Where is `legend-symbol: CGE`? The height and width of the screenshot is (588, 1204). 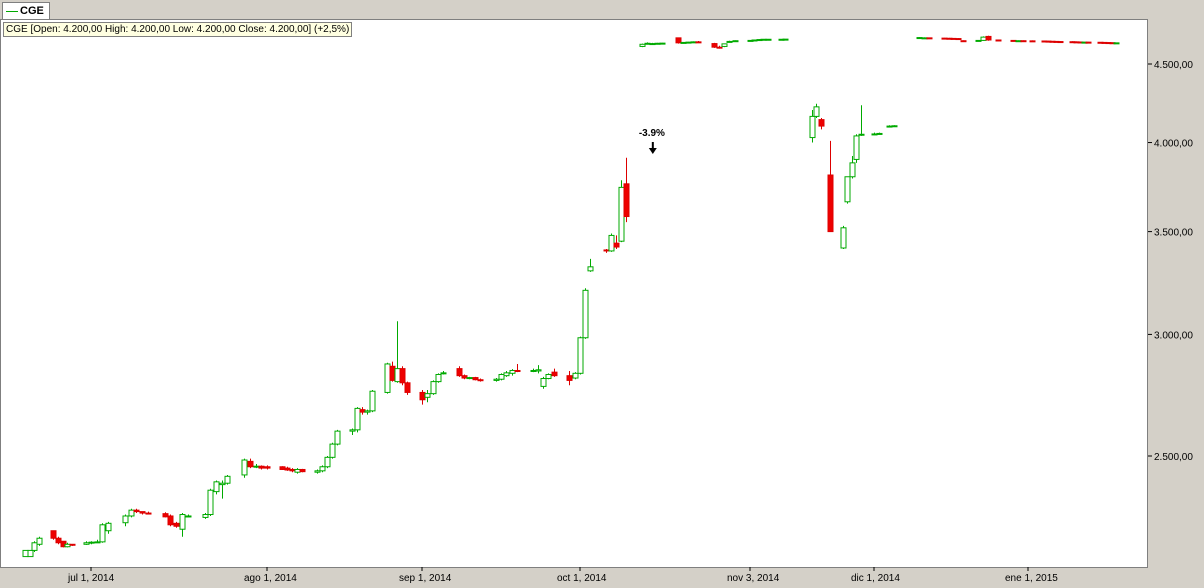 legend-symbol: CGE is located at coordinates (32, 11).